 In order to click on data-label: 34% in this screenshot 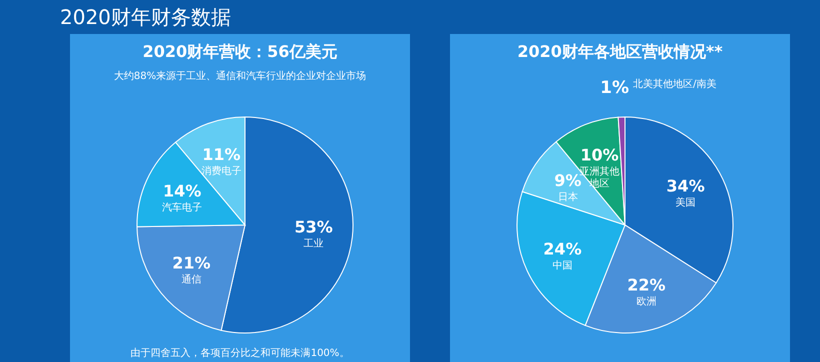, I will do `click(685, 186)`.